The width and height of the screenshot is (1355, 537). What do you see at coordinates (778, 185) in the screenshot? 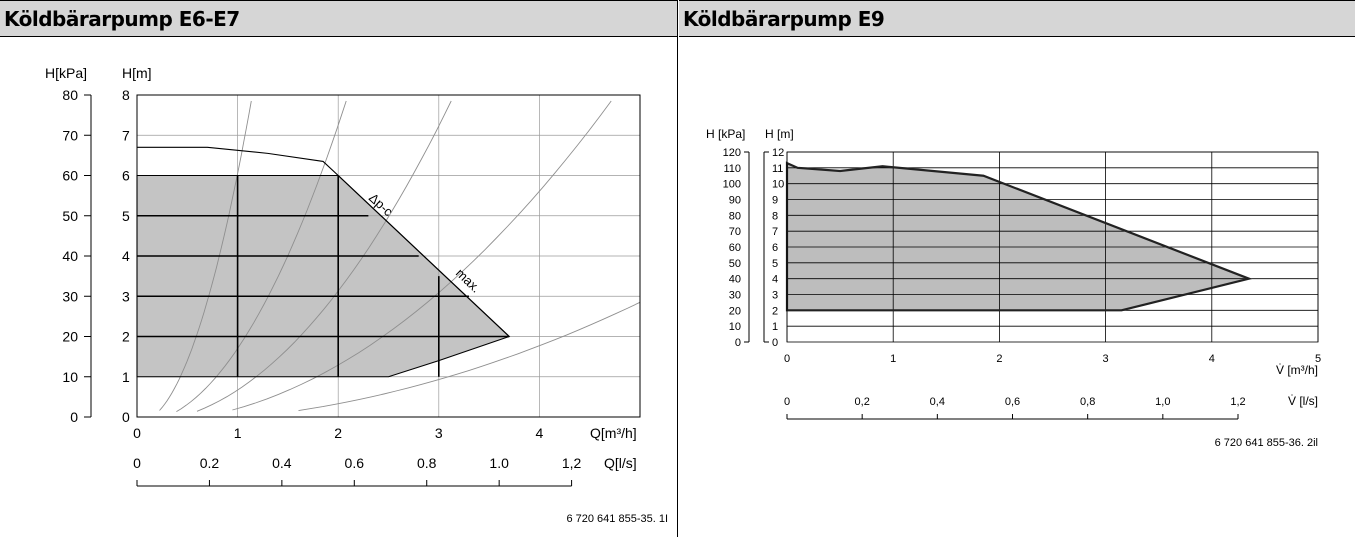
I see `y-tick-label-m: 10` at bounding box center [778, 185].